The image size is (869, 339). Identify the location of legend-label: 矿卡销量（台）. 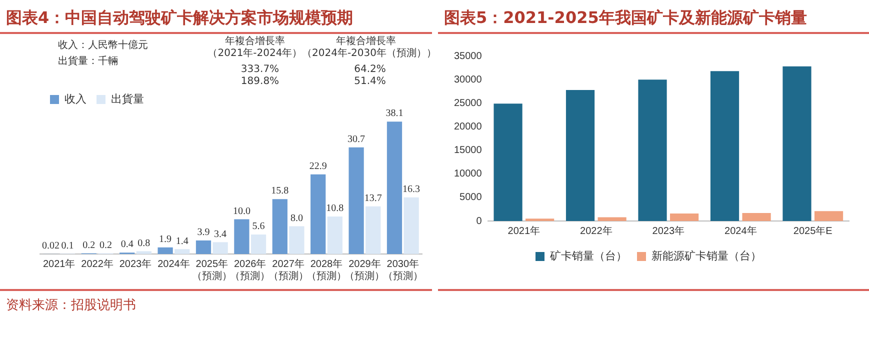
(588, 256).